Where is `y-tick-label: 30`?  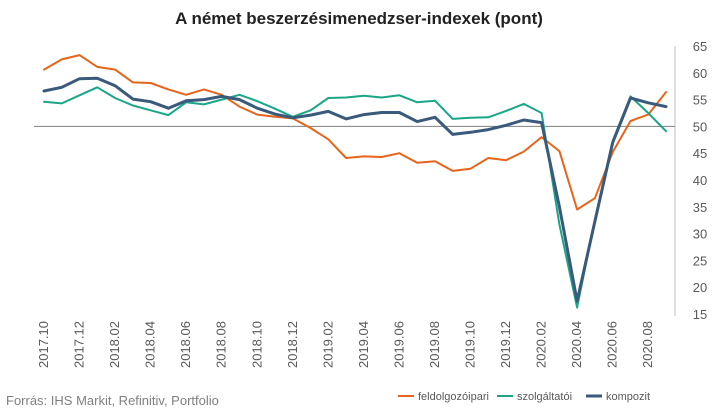 y-tick-label: 30 is located at coordinates (700, 234).